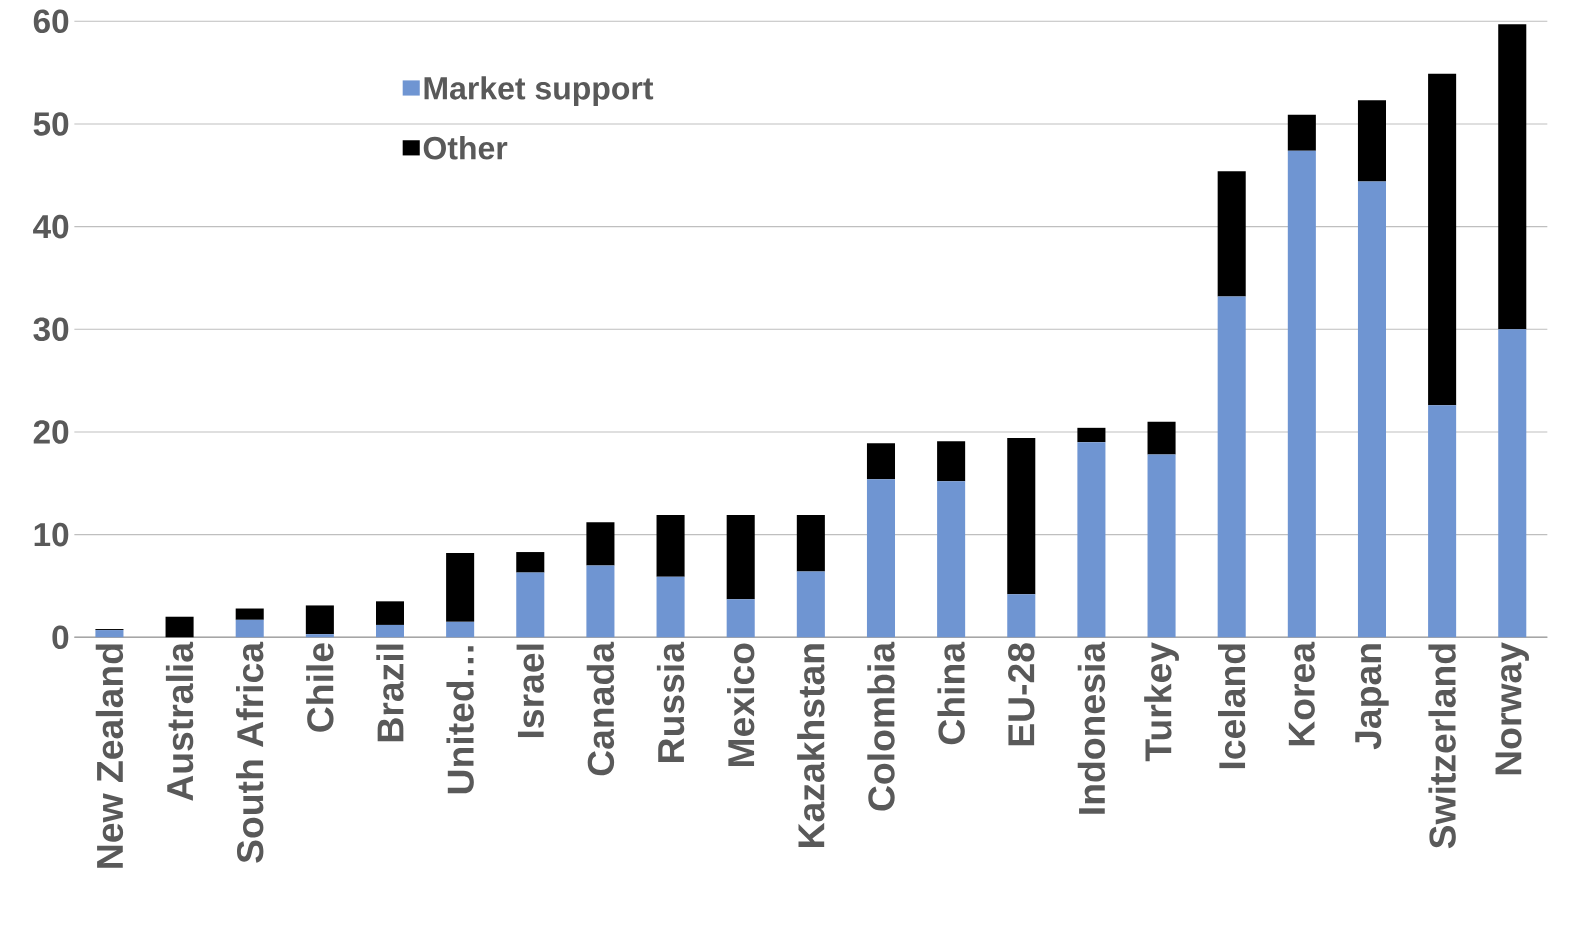 This screenshot has width=1581, height=935. What do you see at coordinates (1442, 746) in the screenshot?
I see `x-tick-label: Switzerland` at bounding box center [1442, 746].